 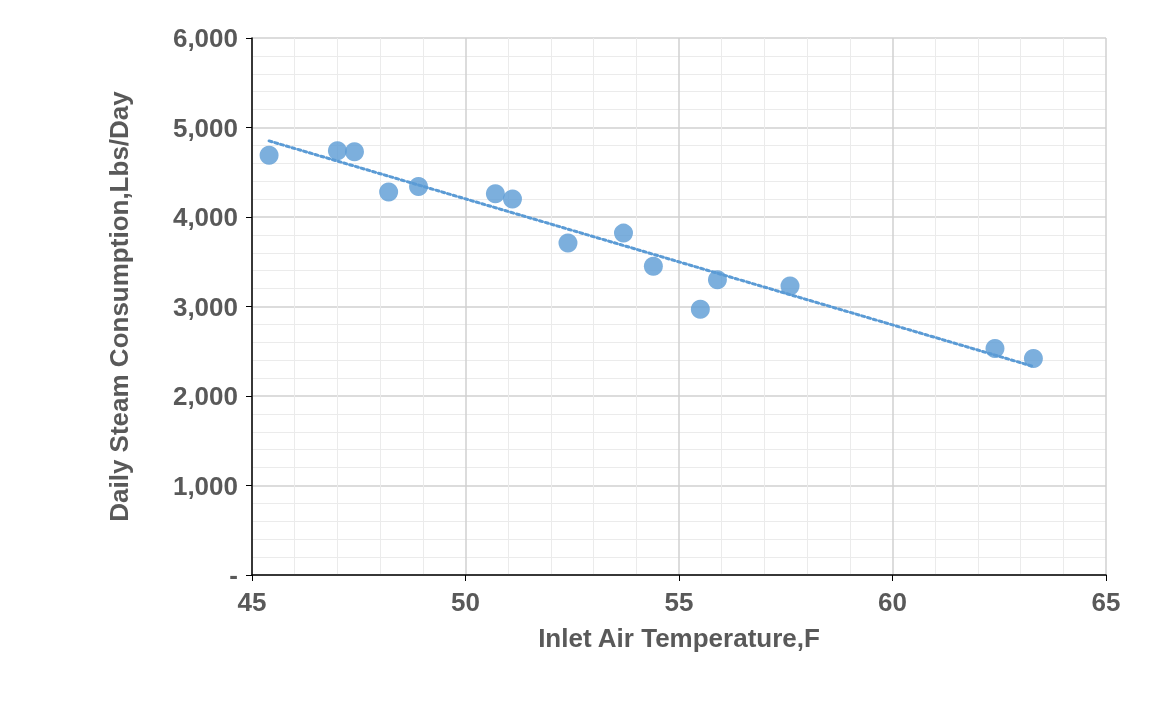 What do you see at coordinates (233, 575) in the screenshot?
I see `y-tick-label: -` at bounding box center [233, 575].